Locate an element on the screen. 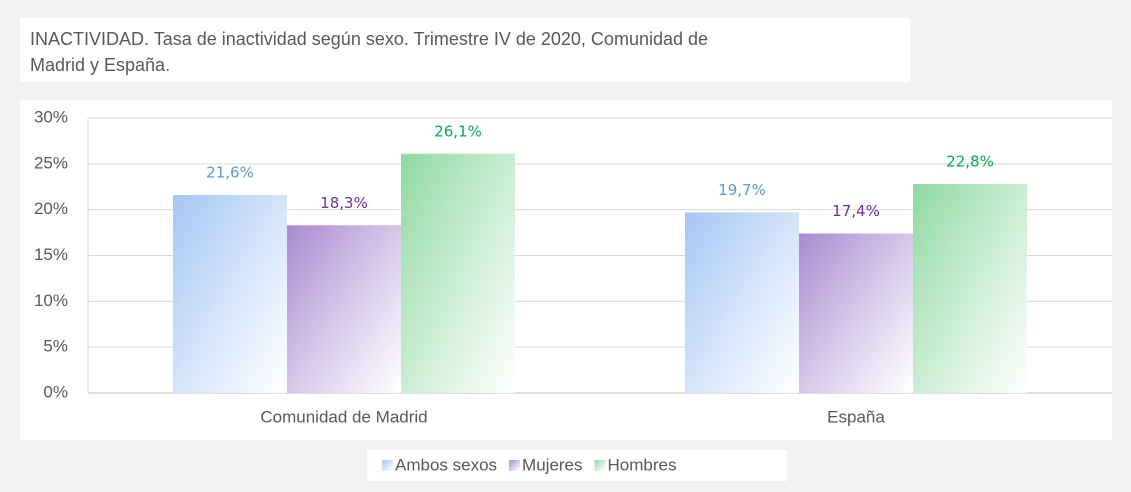 The width and height of the screenshot is (1131, 492). x-tick-label: Comunidad de Madrid is located at coordinates (343, 416).